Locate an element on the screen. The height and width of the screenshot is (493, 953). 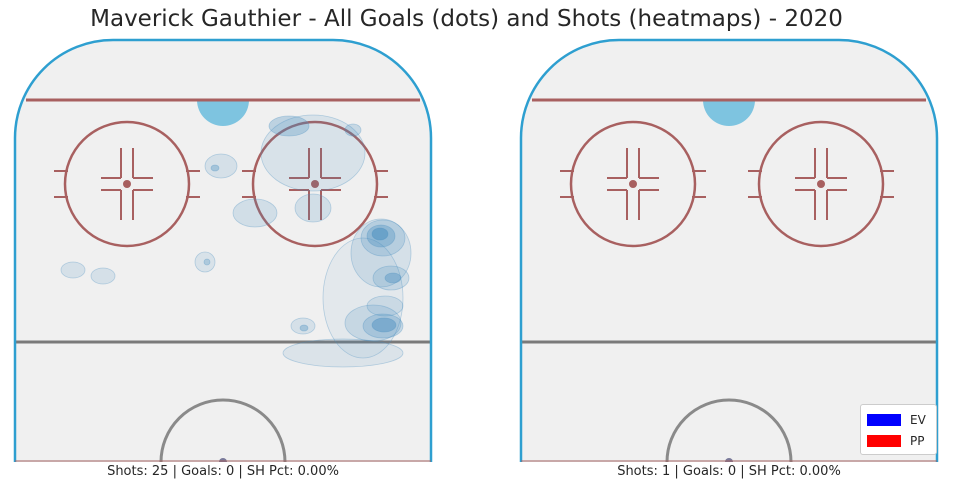
right-left-faceoff-ring is located at coordinates (633, 184).